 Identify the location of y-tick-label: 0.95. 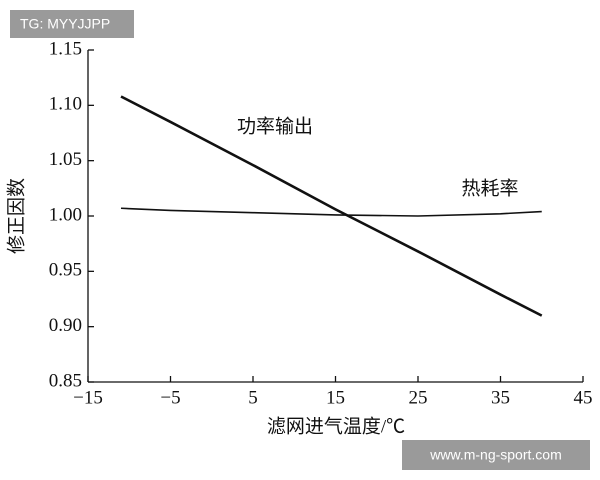
(65, 270).